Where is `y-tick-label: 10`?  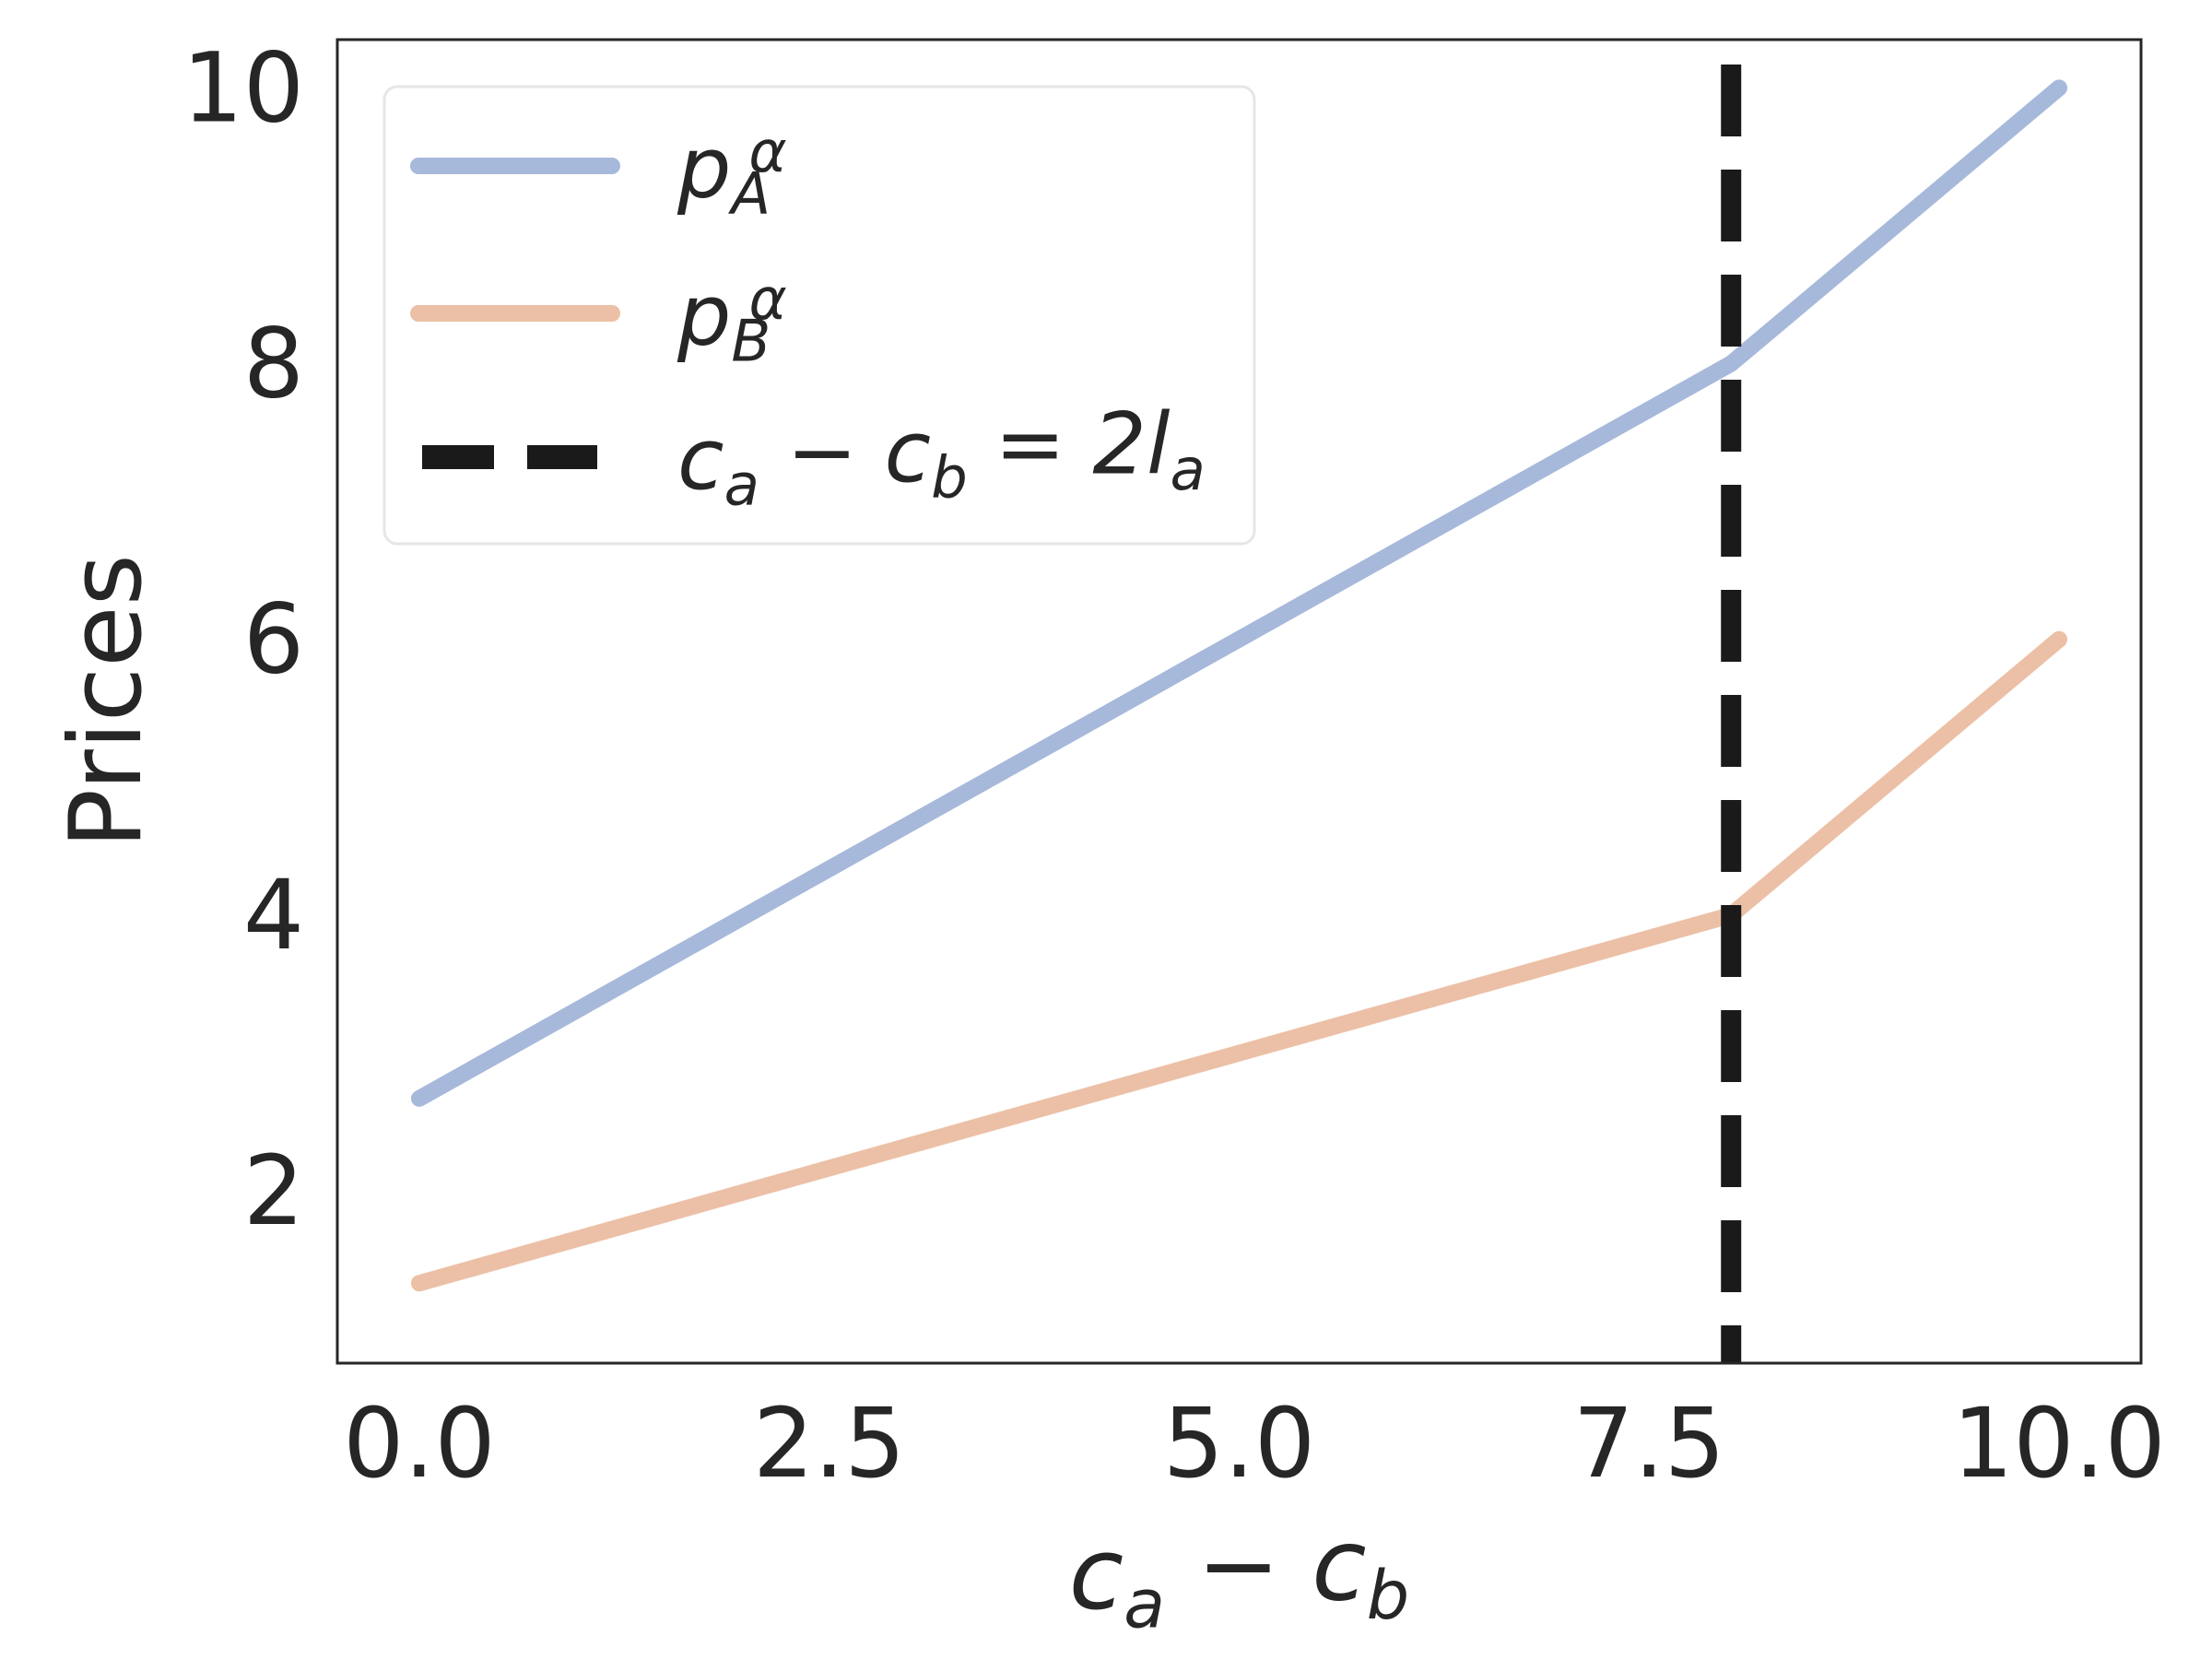 y-tick-label: 10 is located at coordinates (243, 87).